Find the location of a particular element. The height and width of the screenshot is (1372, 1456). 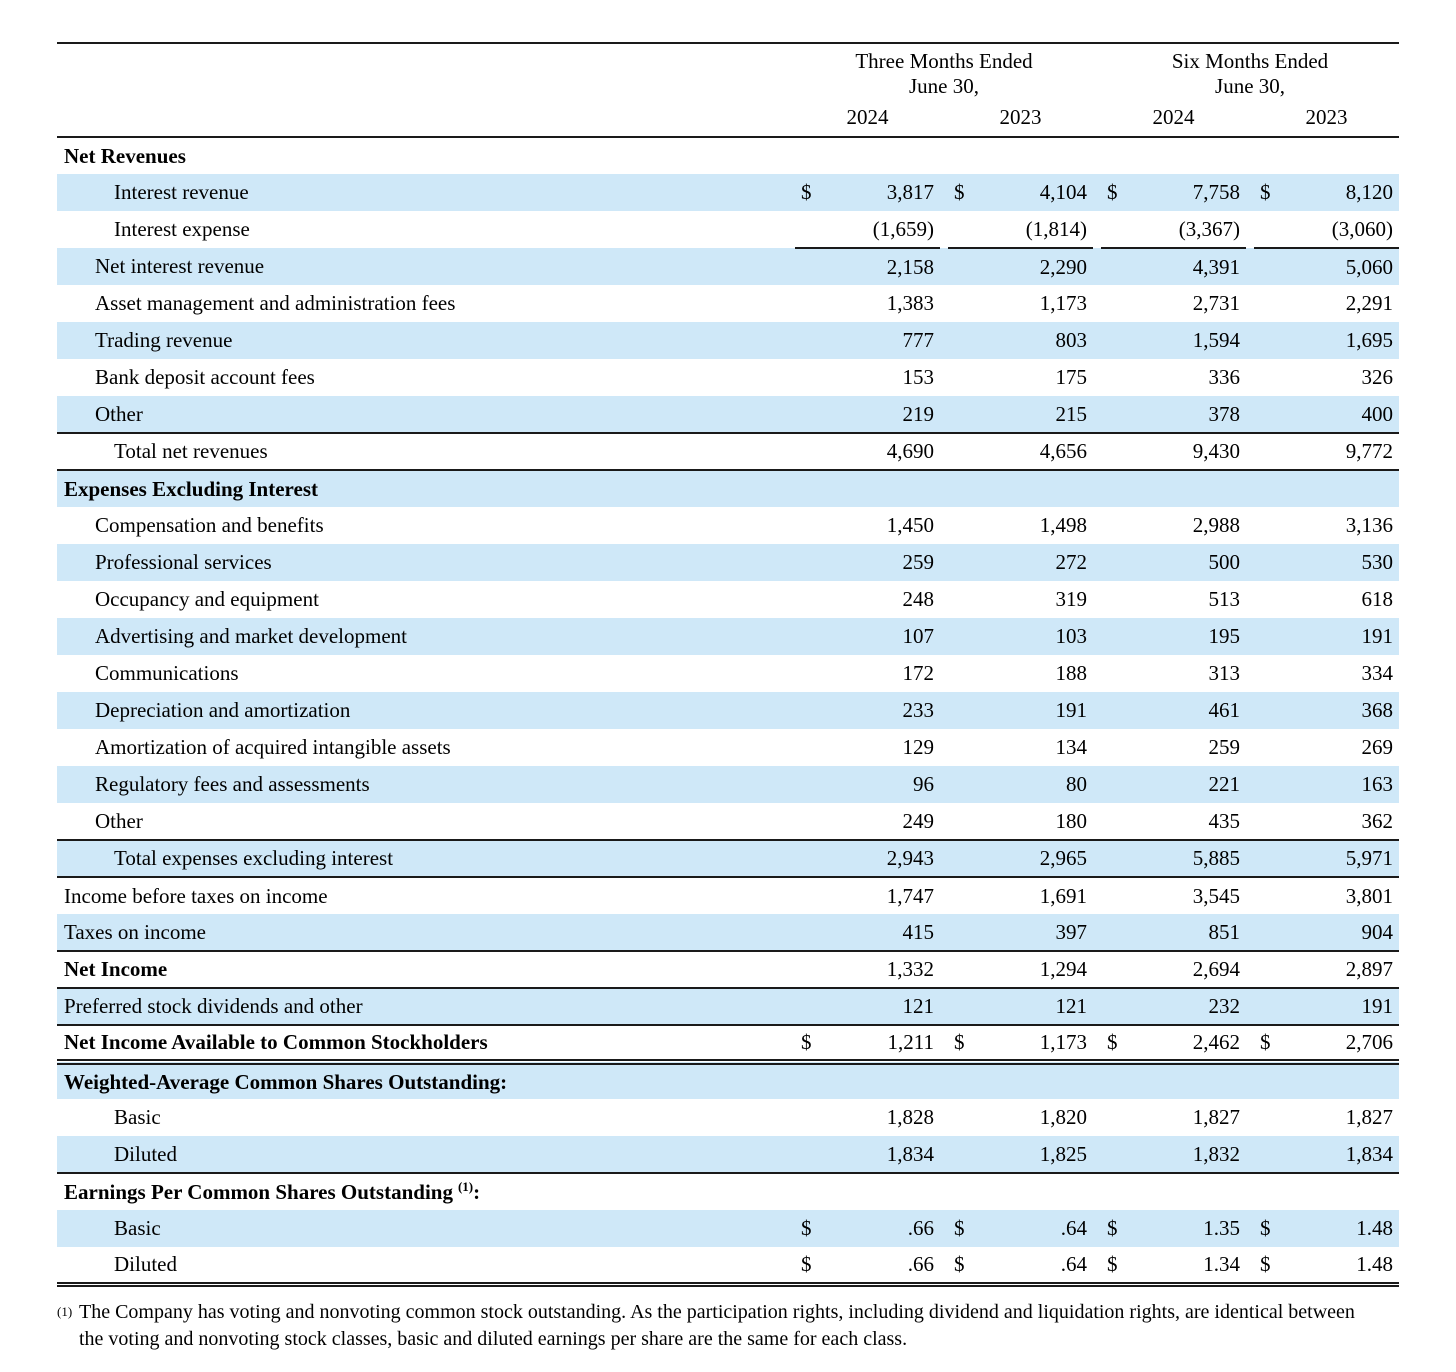

row-label: Interest revenue is located at coordinates (426, 192).